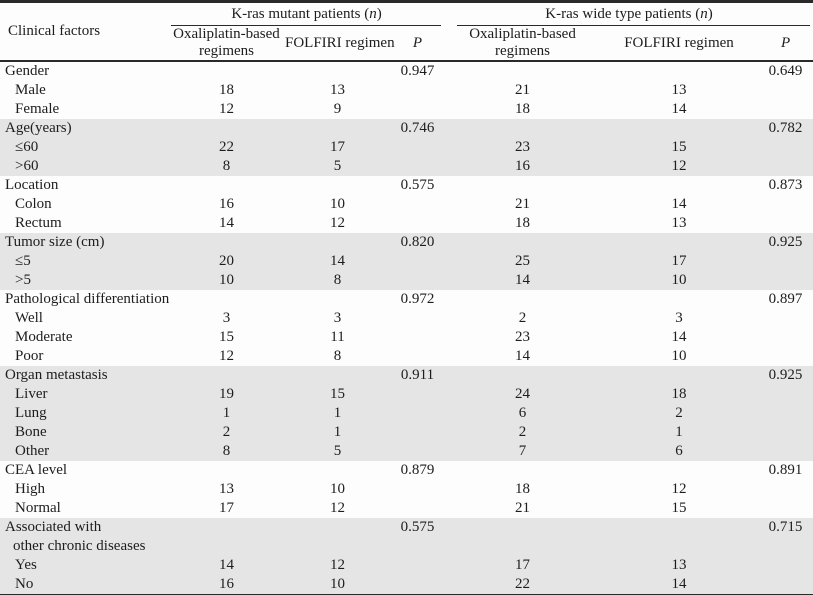 This screenshot has width=813, height=595. What do you see at coordinates (679, 109) in the screenshot?
I see `value-wide-folfiri: 14` at bounding box center [679, 109].